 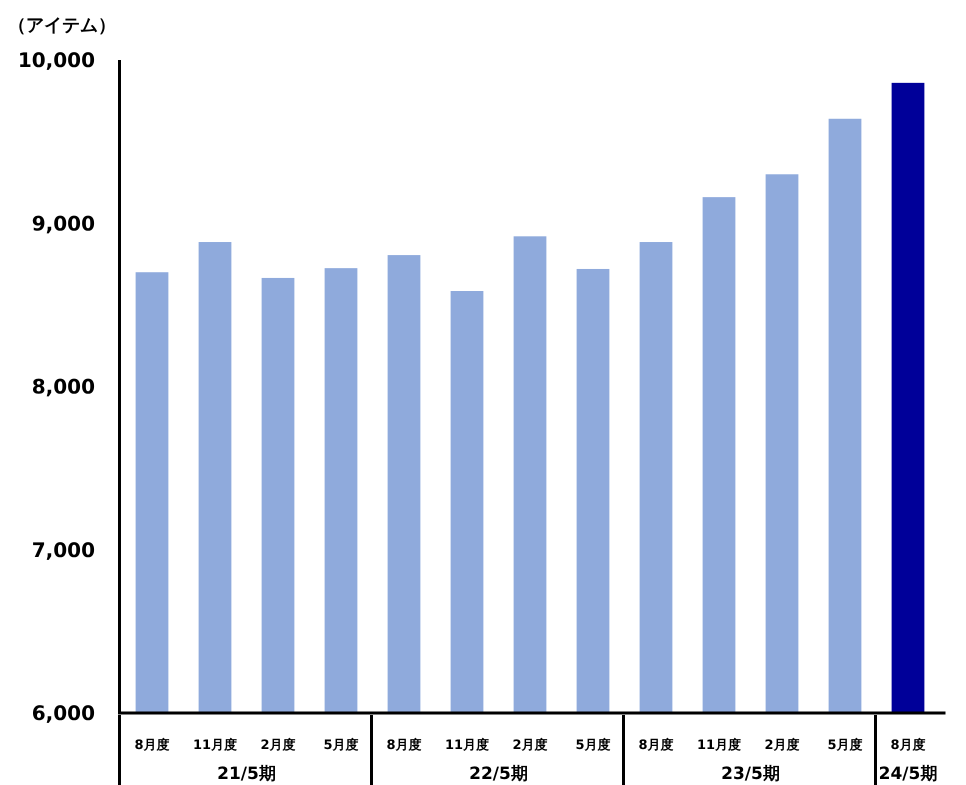 What do you see at coordinates (63, 550) in the screenshot?
I see `y-tick-label: 7,000` at bounding box center [63, 550].